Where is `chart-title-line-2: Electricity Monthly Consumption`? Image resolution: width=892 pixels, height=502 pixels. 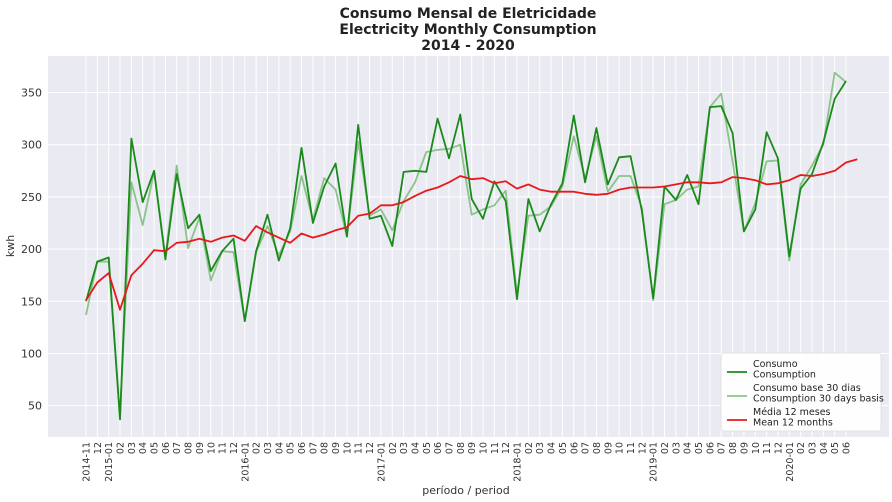
chart-title-line-2: Electricity Monthly Consumption is located at coordinates (467, 30).